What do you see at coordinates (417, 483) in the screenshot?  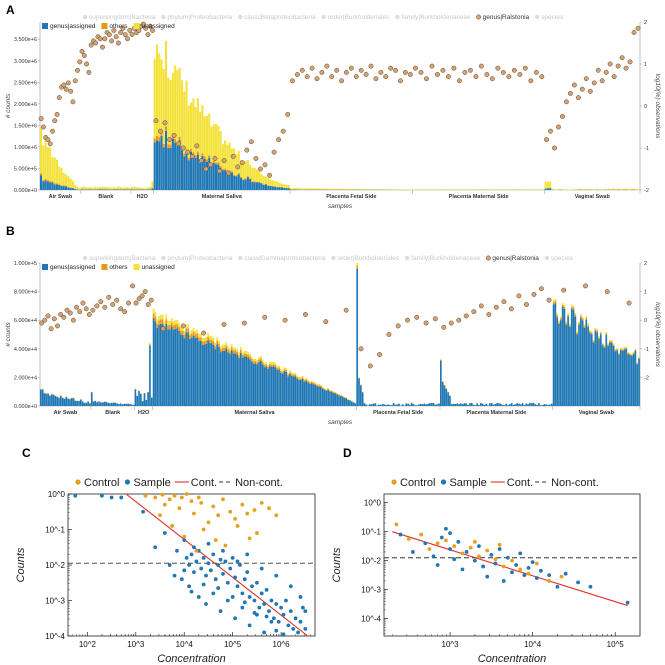 I see `legend-control-label: Control` at bounding box center [417, 483].